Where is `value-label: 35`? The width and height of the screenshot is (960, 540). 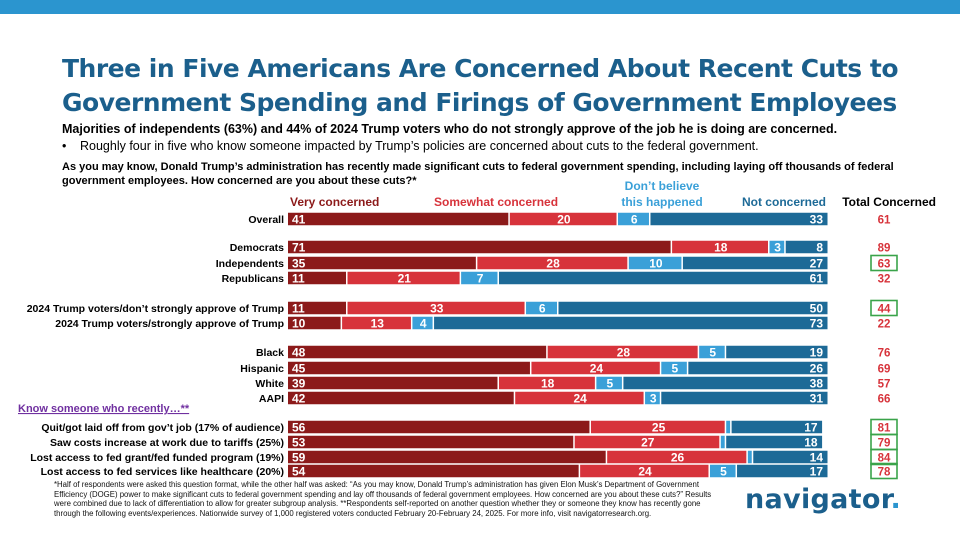
value-label: 35 is located at coordinates (299, 264).